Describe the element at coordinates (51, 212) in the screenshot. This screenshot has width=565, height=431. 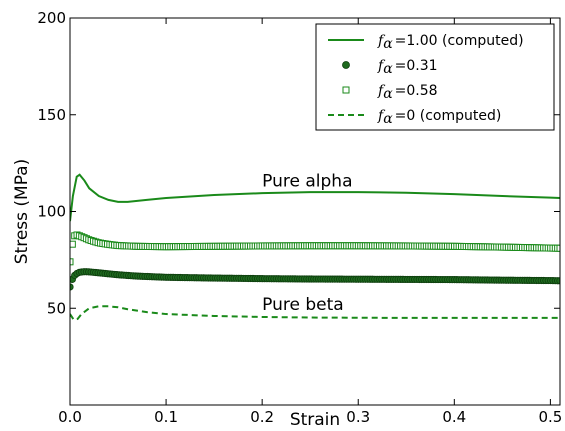
I see `y-tick-label: 100` at that location.